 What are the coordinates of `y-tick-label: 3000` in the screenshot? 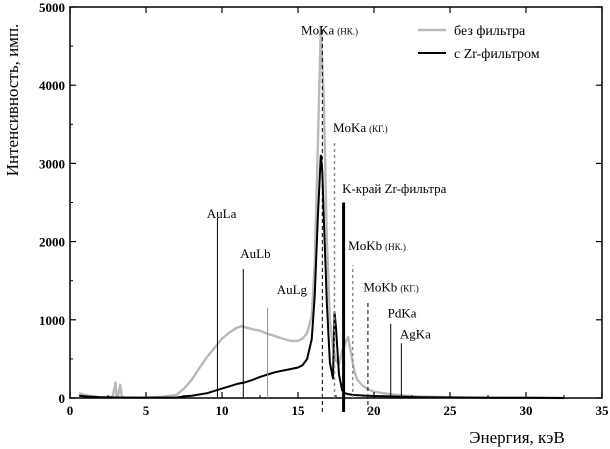 It's located at (52, 163).